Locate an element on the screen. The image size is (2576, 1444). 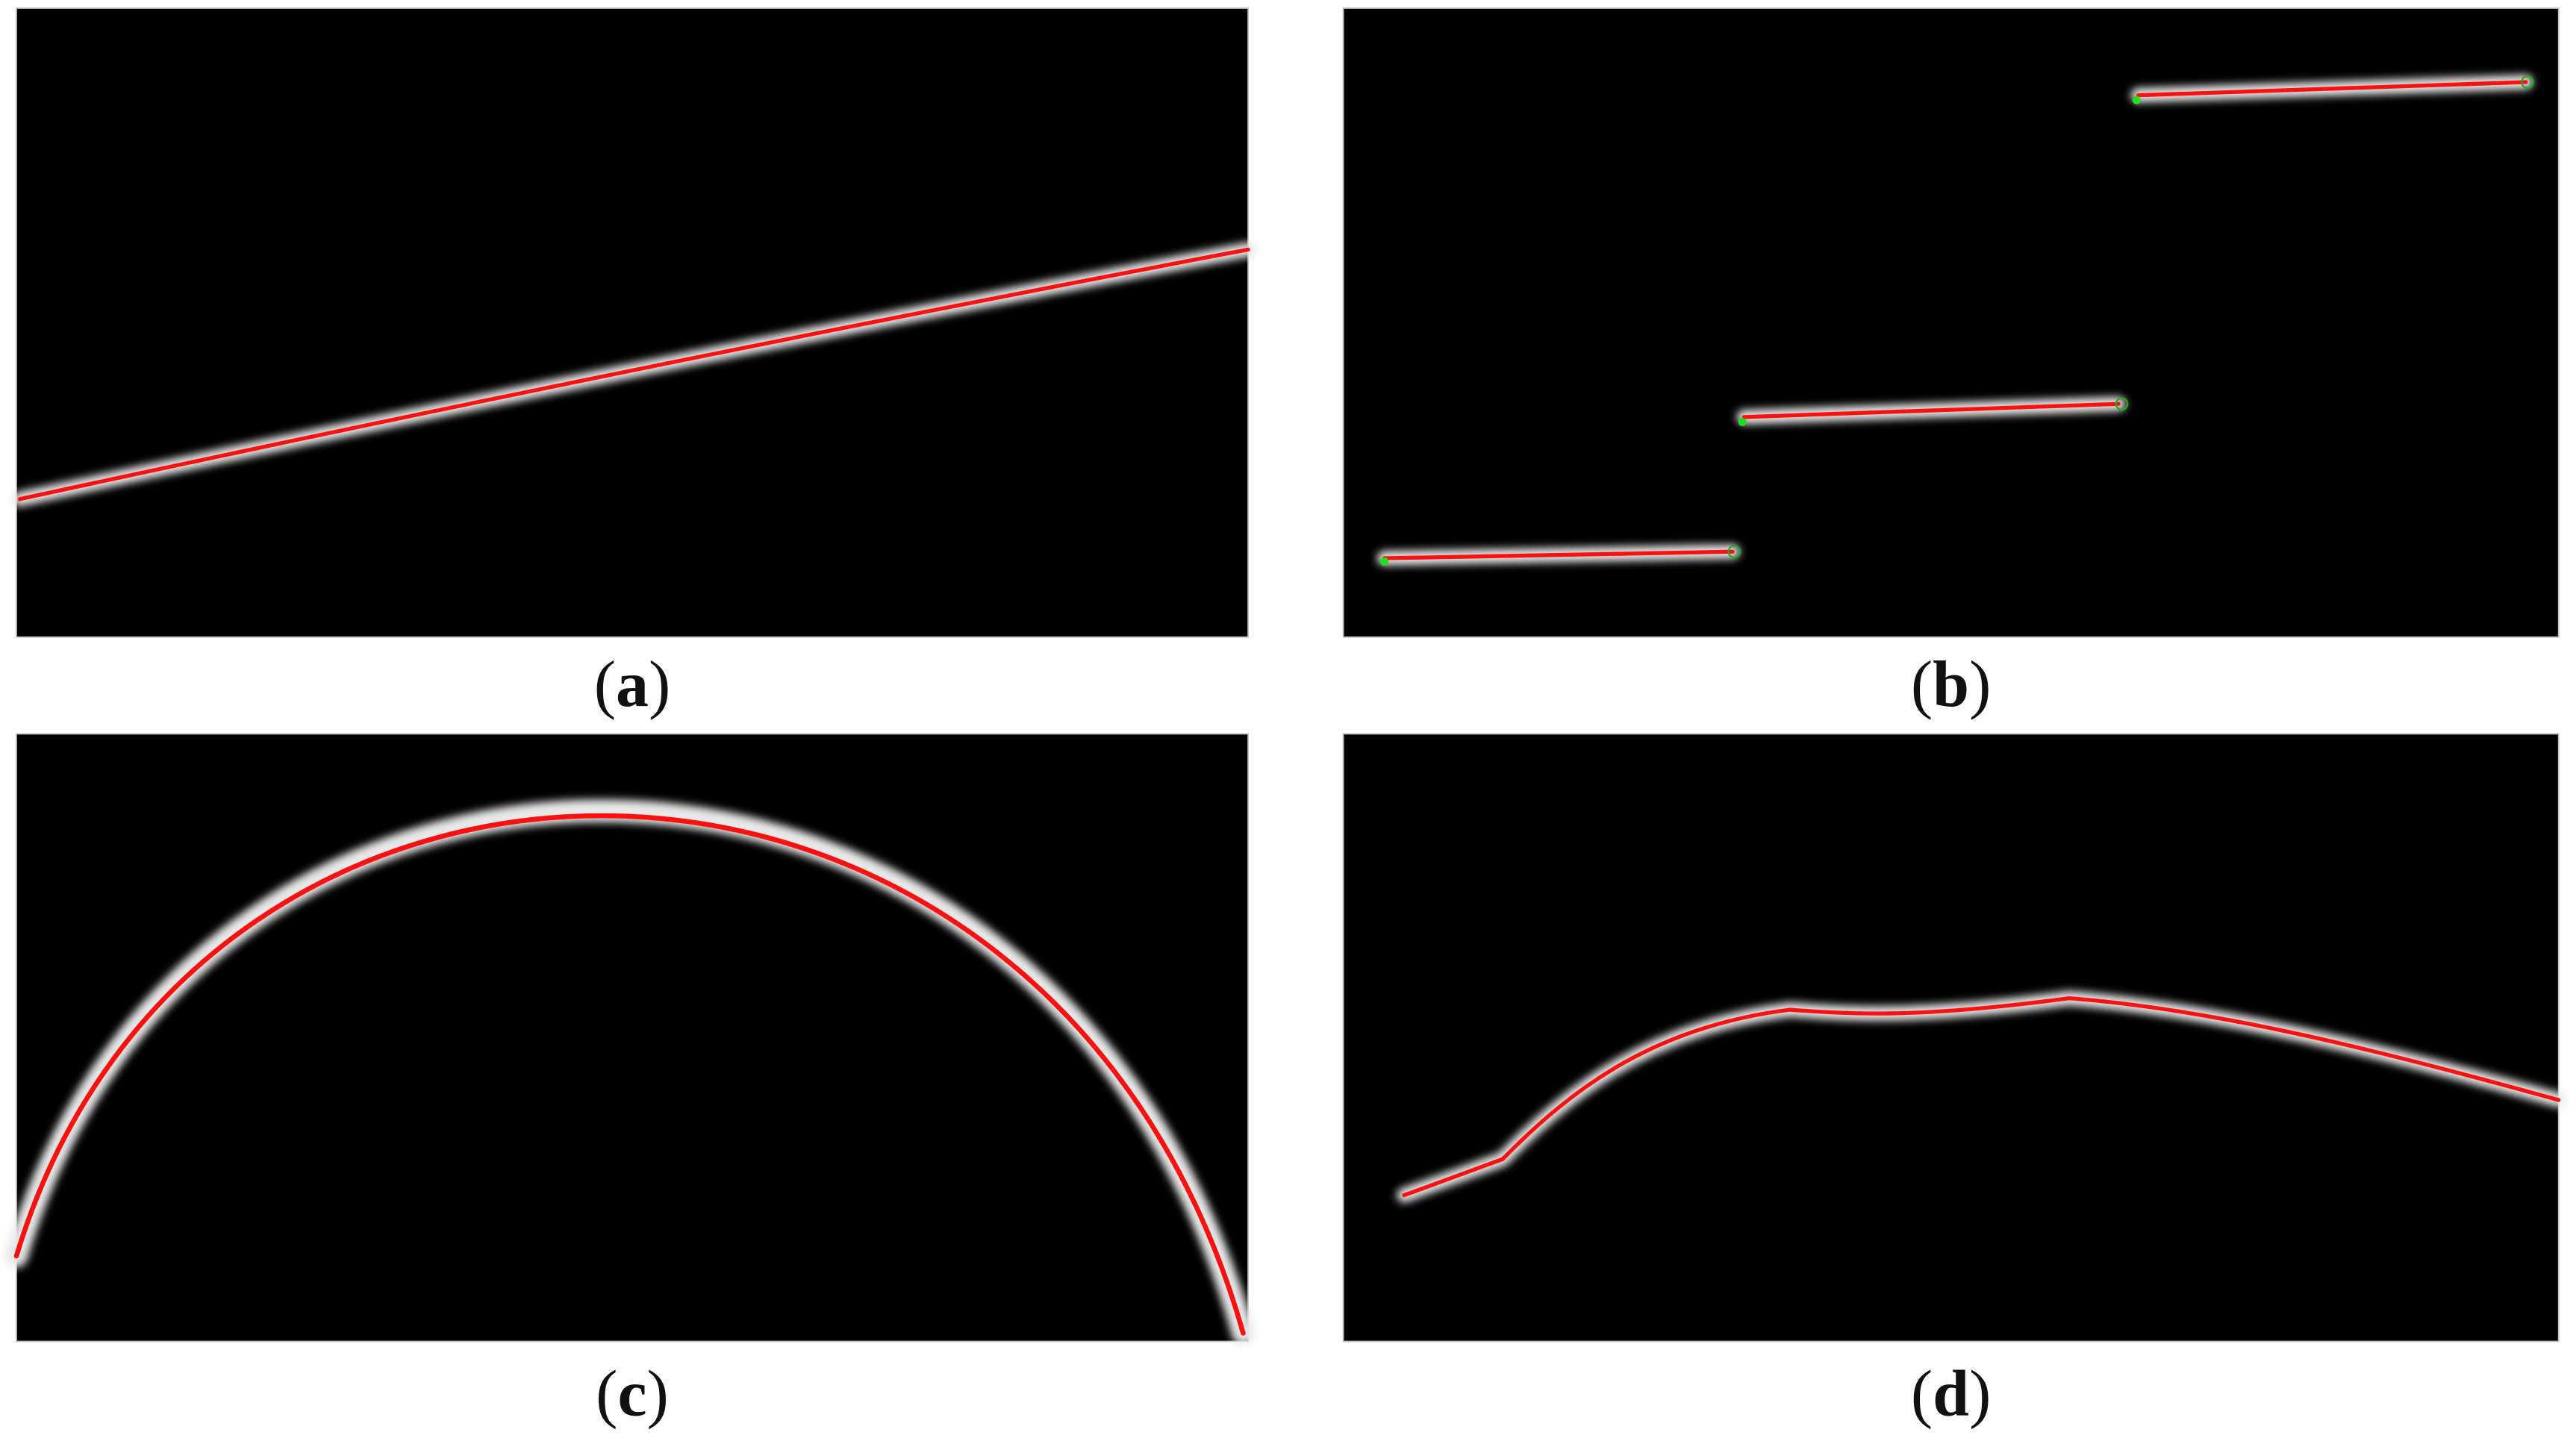
caption: (d) is located at coordinates (1951, 1394).